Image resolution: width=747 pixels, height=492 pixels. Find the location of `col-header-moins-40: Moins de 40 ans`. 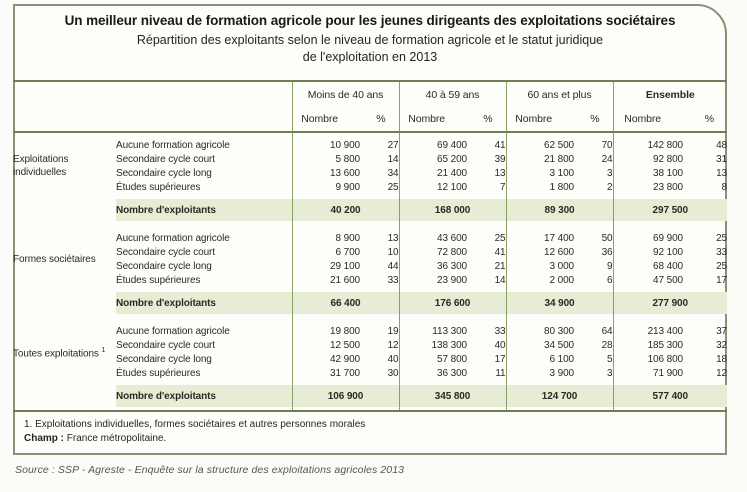

col-header-moins-40: Moins de 40 ans is located at coordinates (345, 94).